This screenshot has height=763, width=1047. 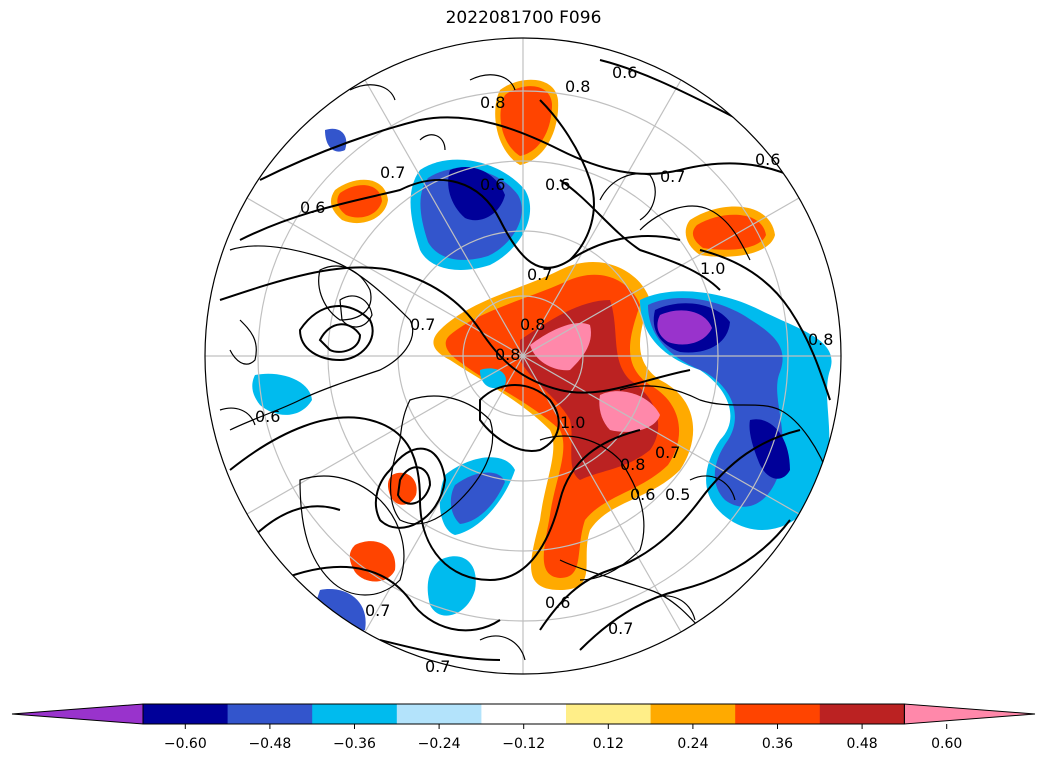 I want to click on colorbar-tick-label: 0.60, so click(x=946, y=744).